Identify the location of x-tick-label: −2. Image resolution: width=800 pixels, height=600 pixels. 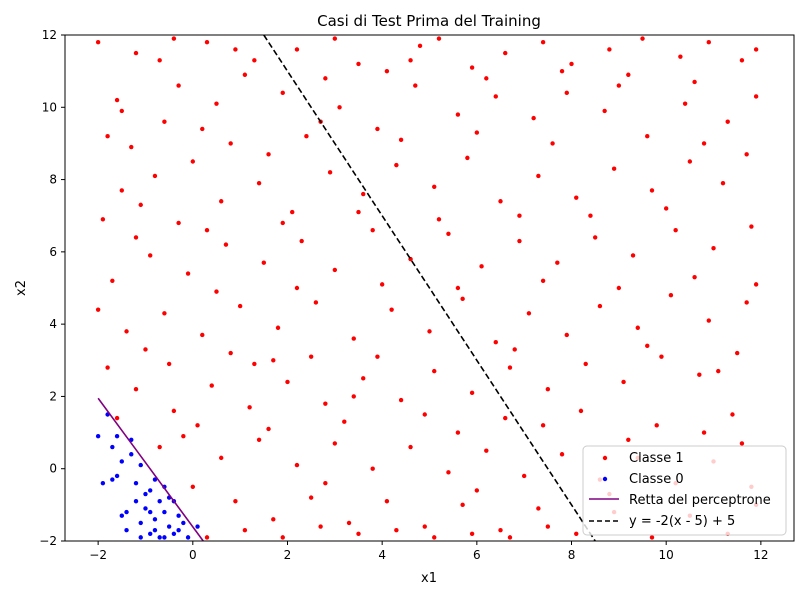
(98, 555).